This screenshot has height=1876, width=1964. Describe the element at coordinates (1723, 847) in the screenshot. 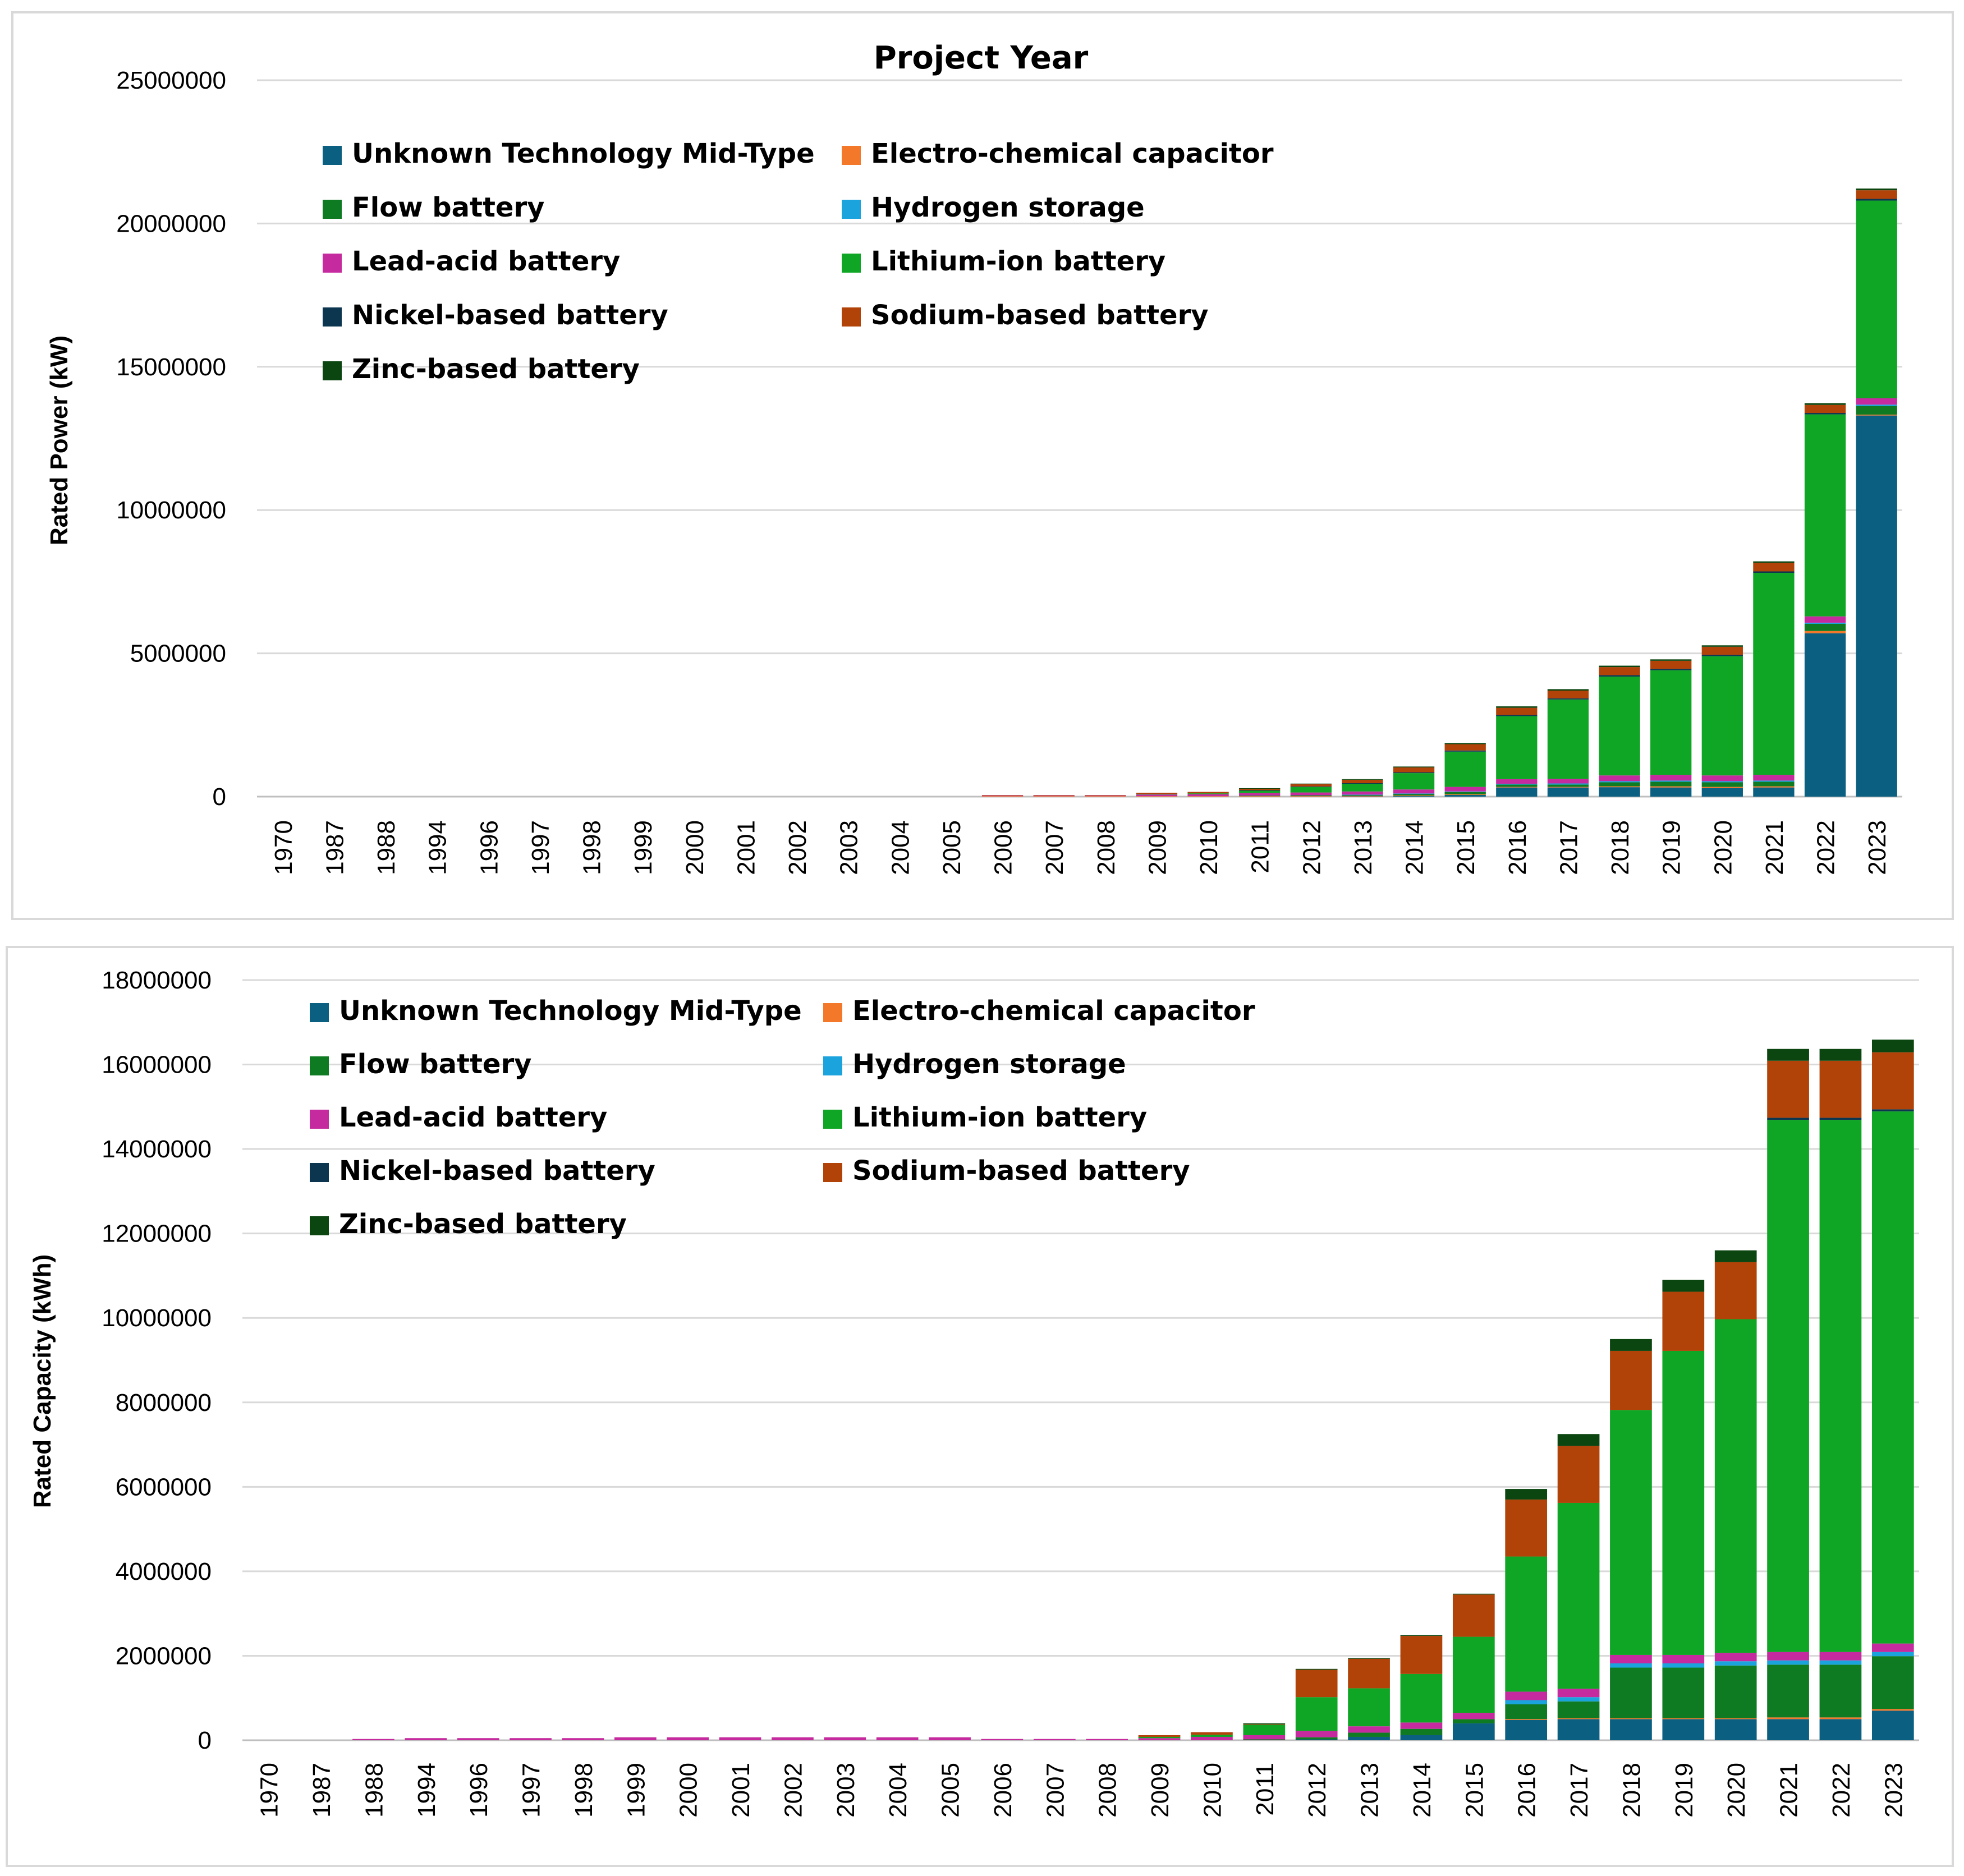

I see `x-tick-label: 2020` at that location.